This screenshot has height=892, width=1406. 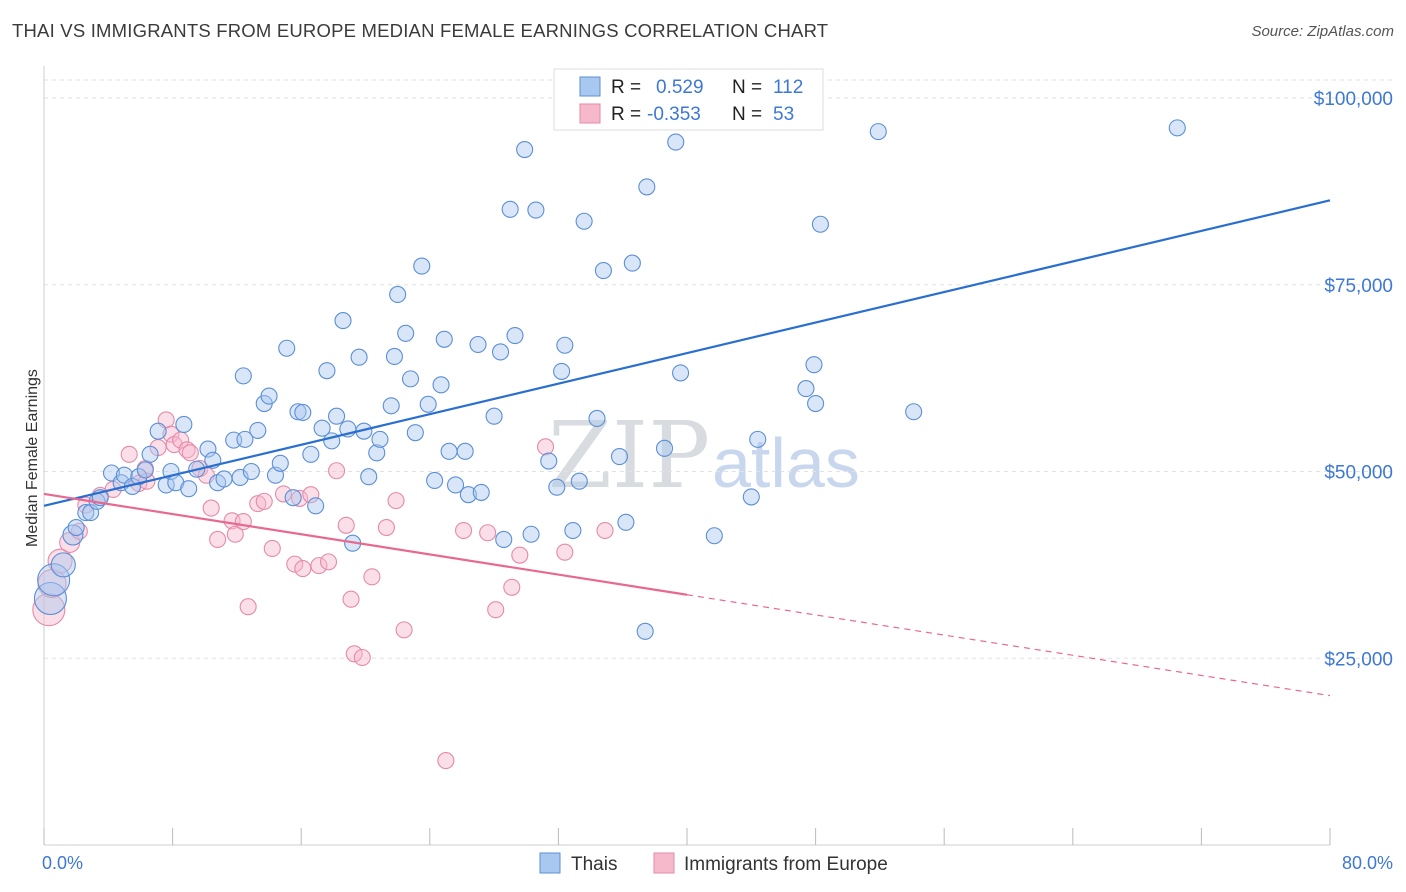 What do you see at coordinates (1358, 473) in the screenshot?
I see `y-tick-label: $50,000` at bounding box center [1358, 473].